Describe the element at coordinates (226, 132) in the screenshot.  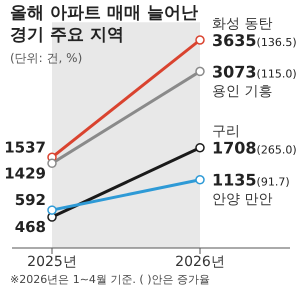
I see `series-label: 구리` at that location.